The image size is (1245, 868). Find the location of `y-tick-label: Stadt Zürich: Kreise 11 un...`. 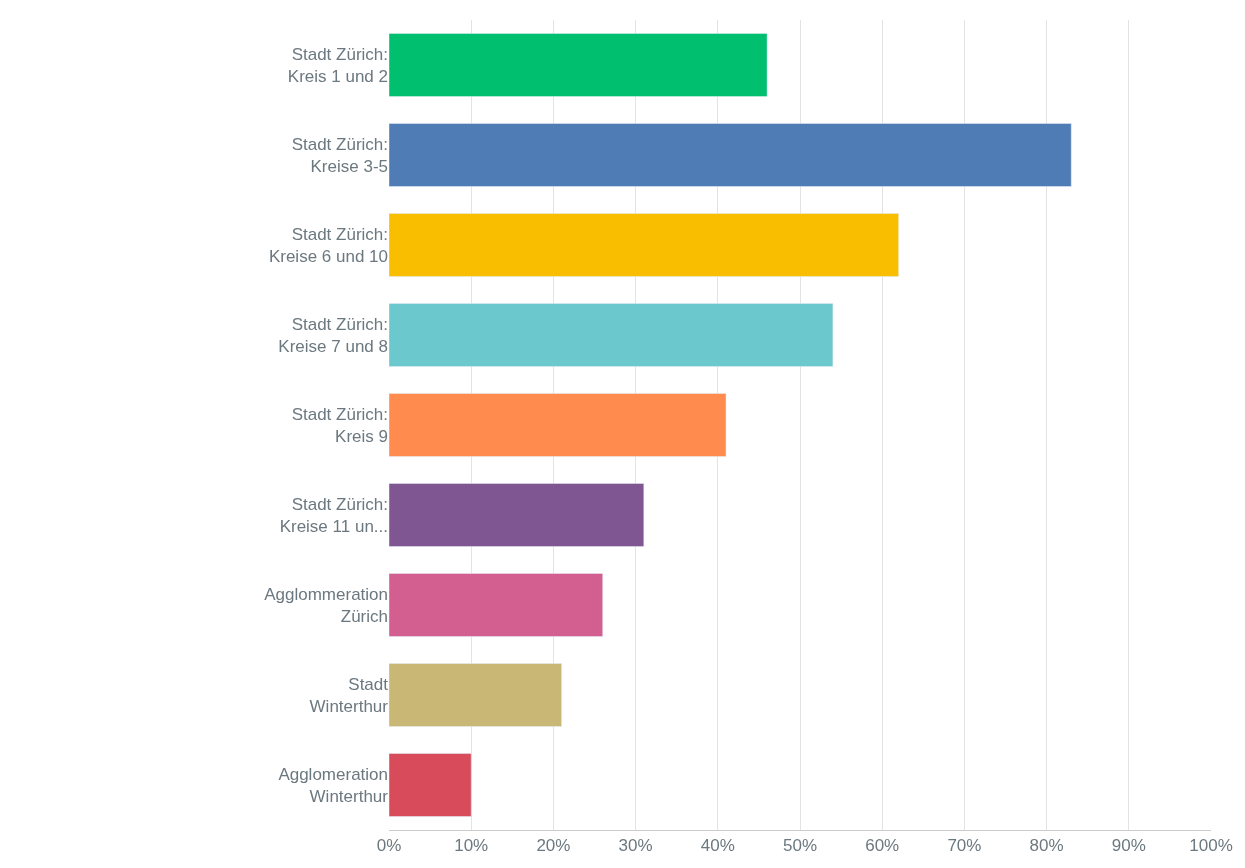

y-tick-label: Stadt Zürich: Kreise 11 un... is located at coordinates (333, 515).